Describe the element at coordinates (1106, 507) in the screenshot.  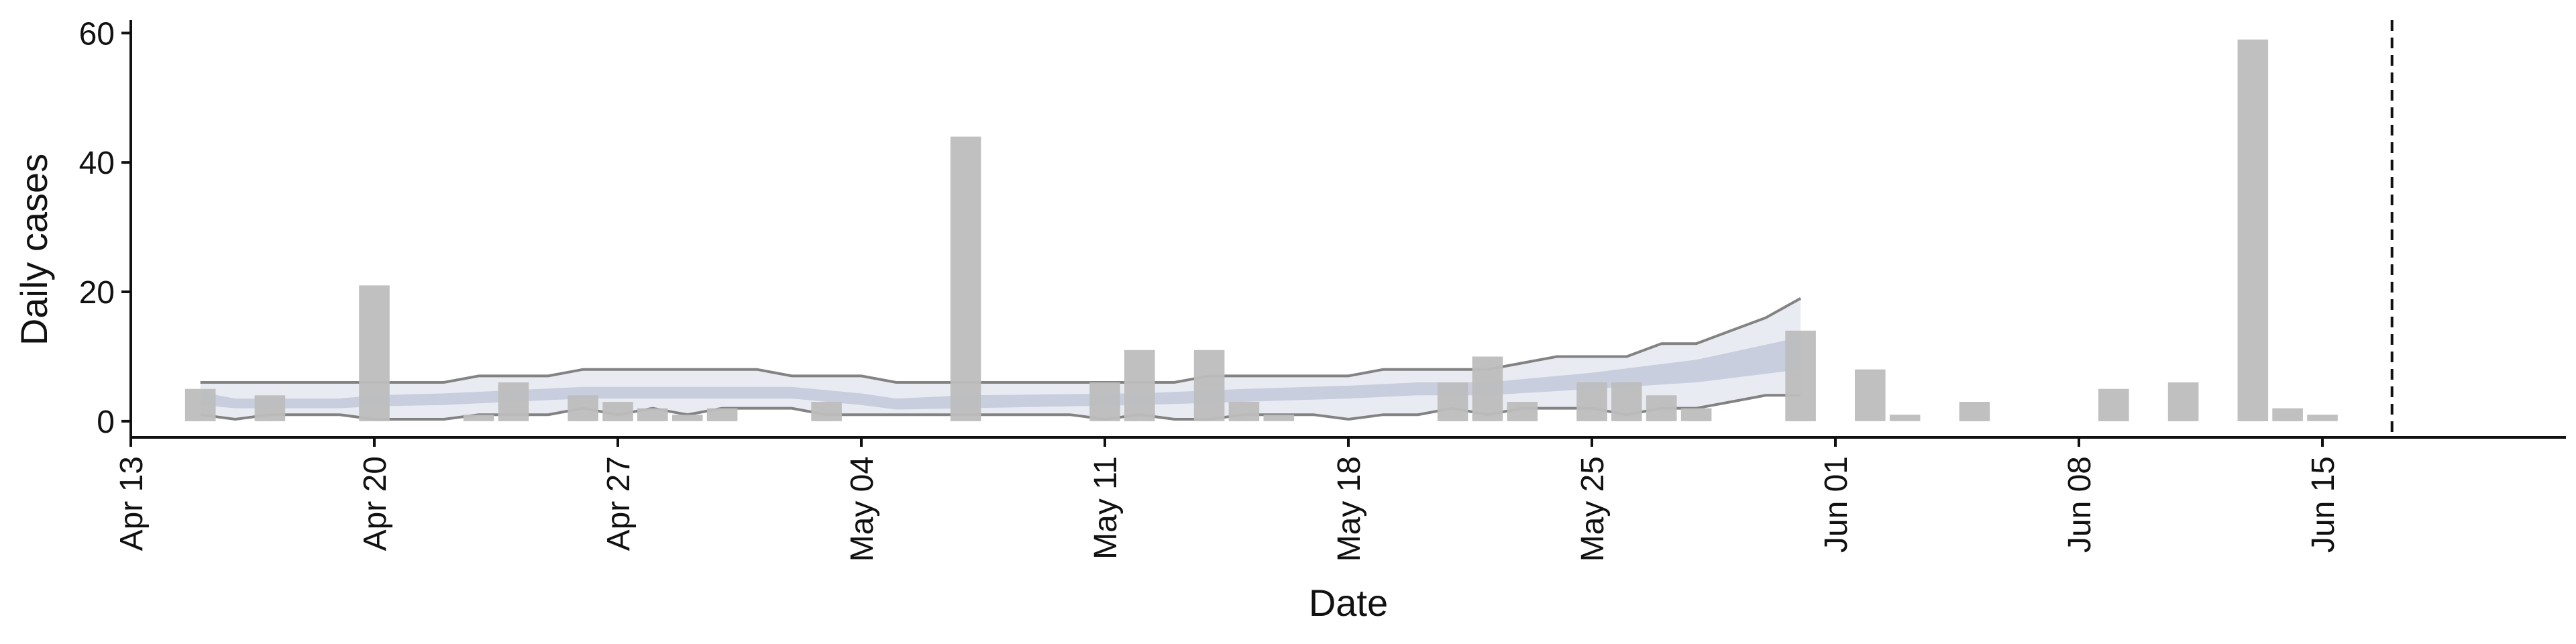
I see `x-tick-label: May 11` at that location.